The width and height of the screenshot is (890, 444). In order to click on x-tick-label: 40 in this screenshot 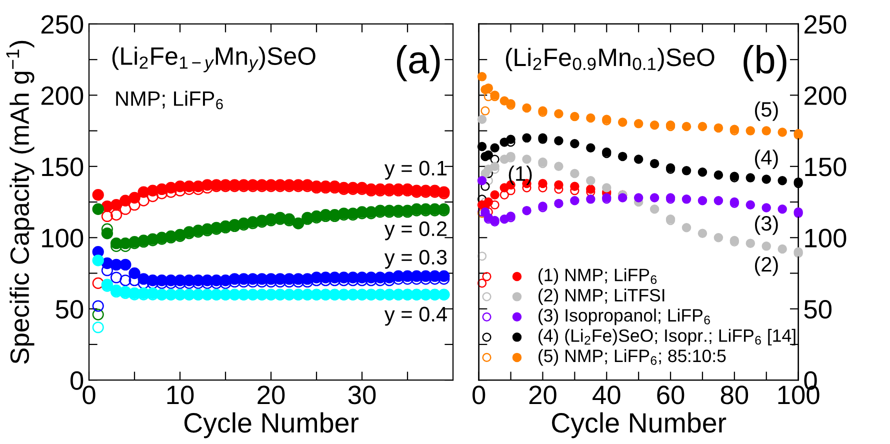, I will do `click(606, 395)`.